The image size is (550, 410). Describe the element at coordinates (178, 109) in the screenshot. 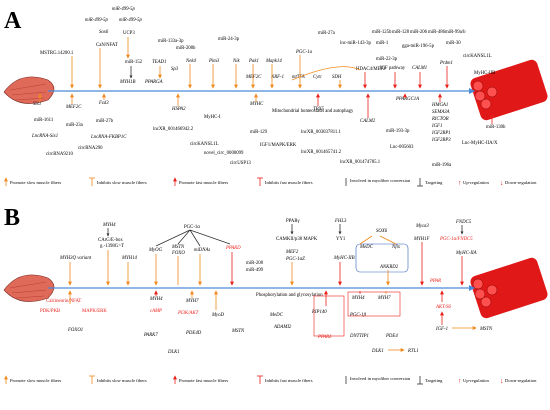

I see `a-hspa2: HSPA2` at that location.